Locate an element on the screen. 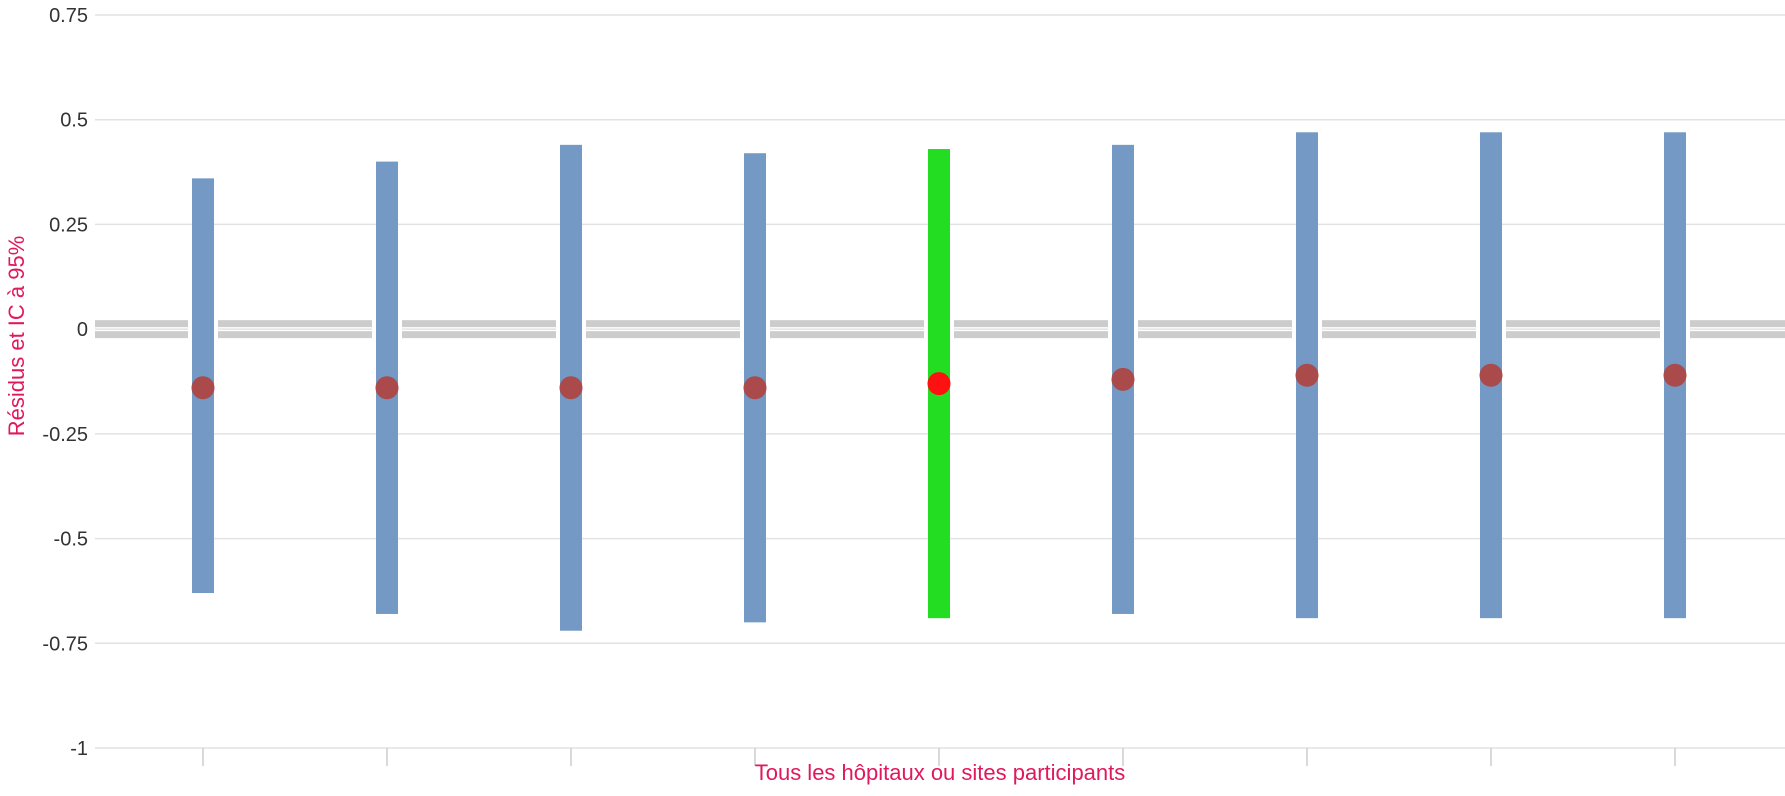 The width and height of the screenshot is (1785, 796). y-tick-label: -0.25 is located at coordinates (65, 435).